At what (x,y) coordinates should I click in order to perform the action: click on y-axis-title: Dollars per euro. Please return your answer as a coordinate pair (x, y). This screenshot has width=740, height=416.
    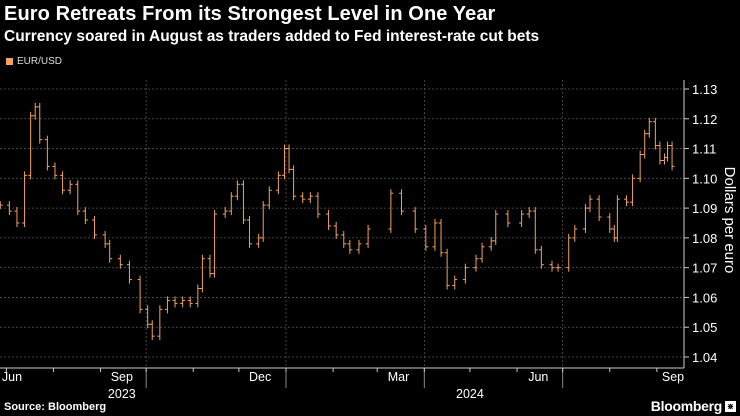
    Looking at the image, I should click on (729, 220).